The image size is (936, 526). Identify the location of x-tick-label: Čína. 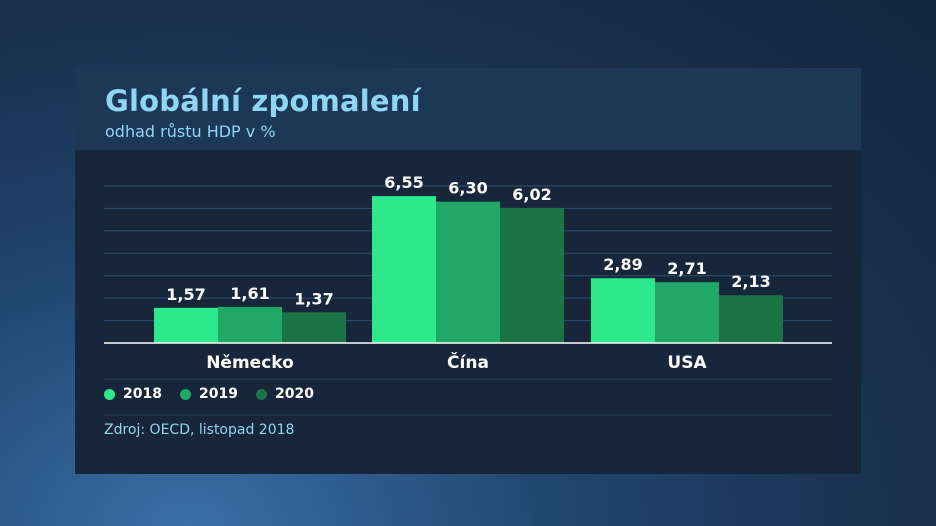
(468, 362).